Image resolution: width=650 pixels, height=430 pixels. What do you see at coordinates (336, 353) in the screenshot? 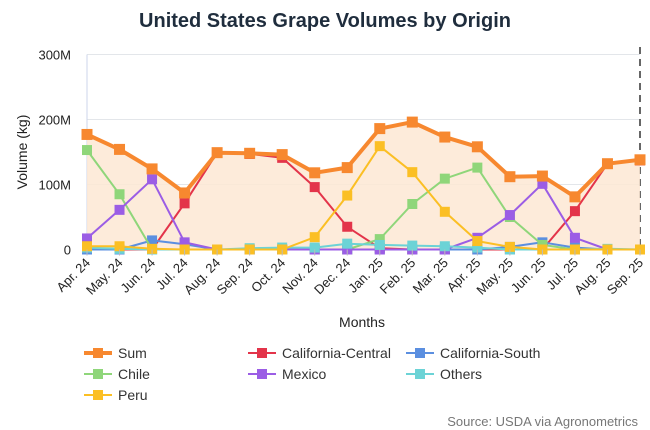
I see `legend-label: California-Central` at bounding box center [336, 353].